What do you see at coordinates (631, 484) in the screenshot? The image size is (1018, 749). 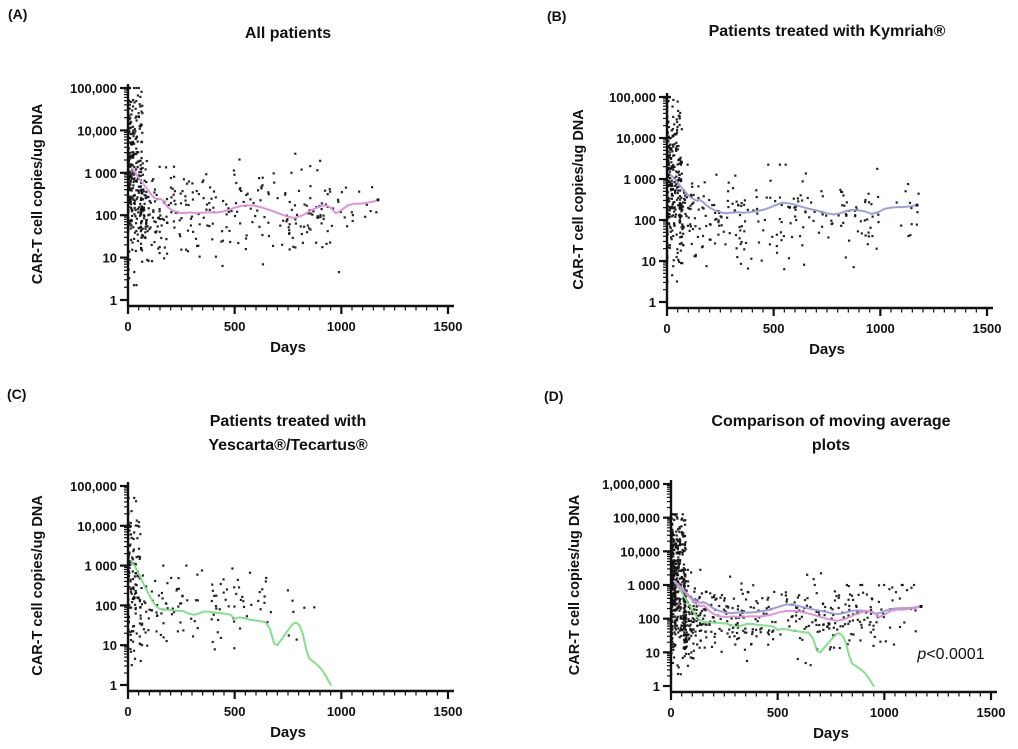 I see `y-tick-label: 1,000,000` at bounding box center [631, 484].